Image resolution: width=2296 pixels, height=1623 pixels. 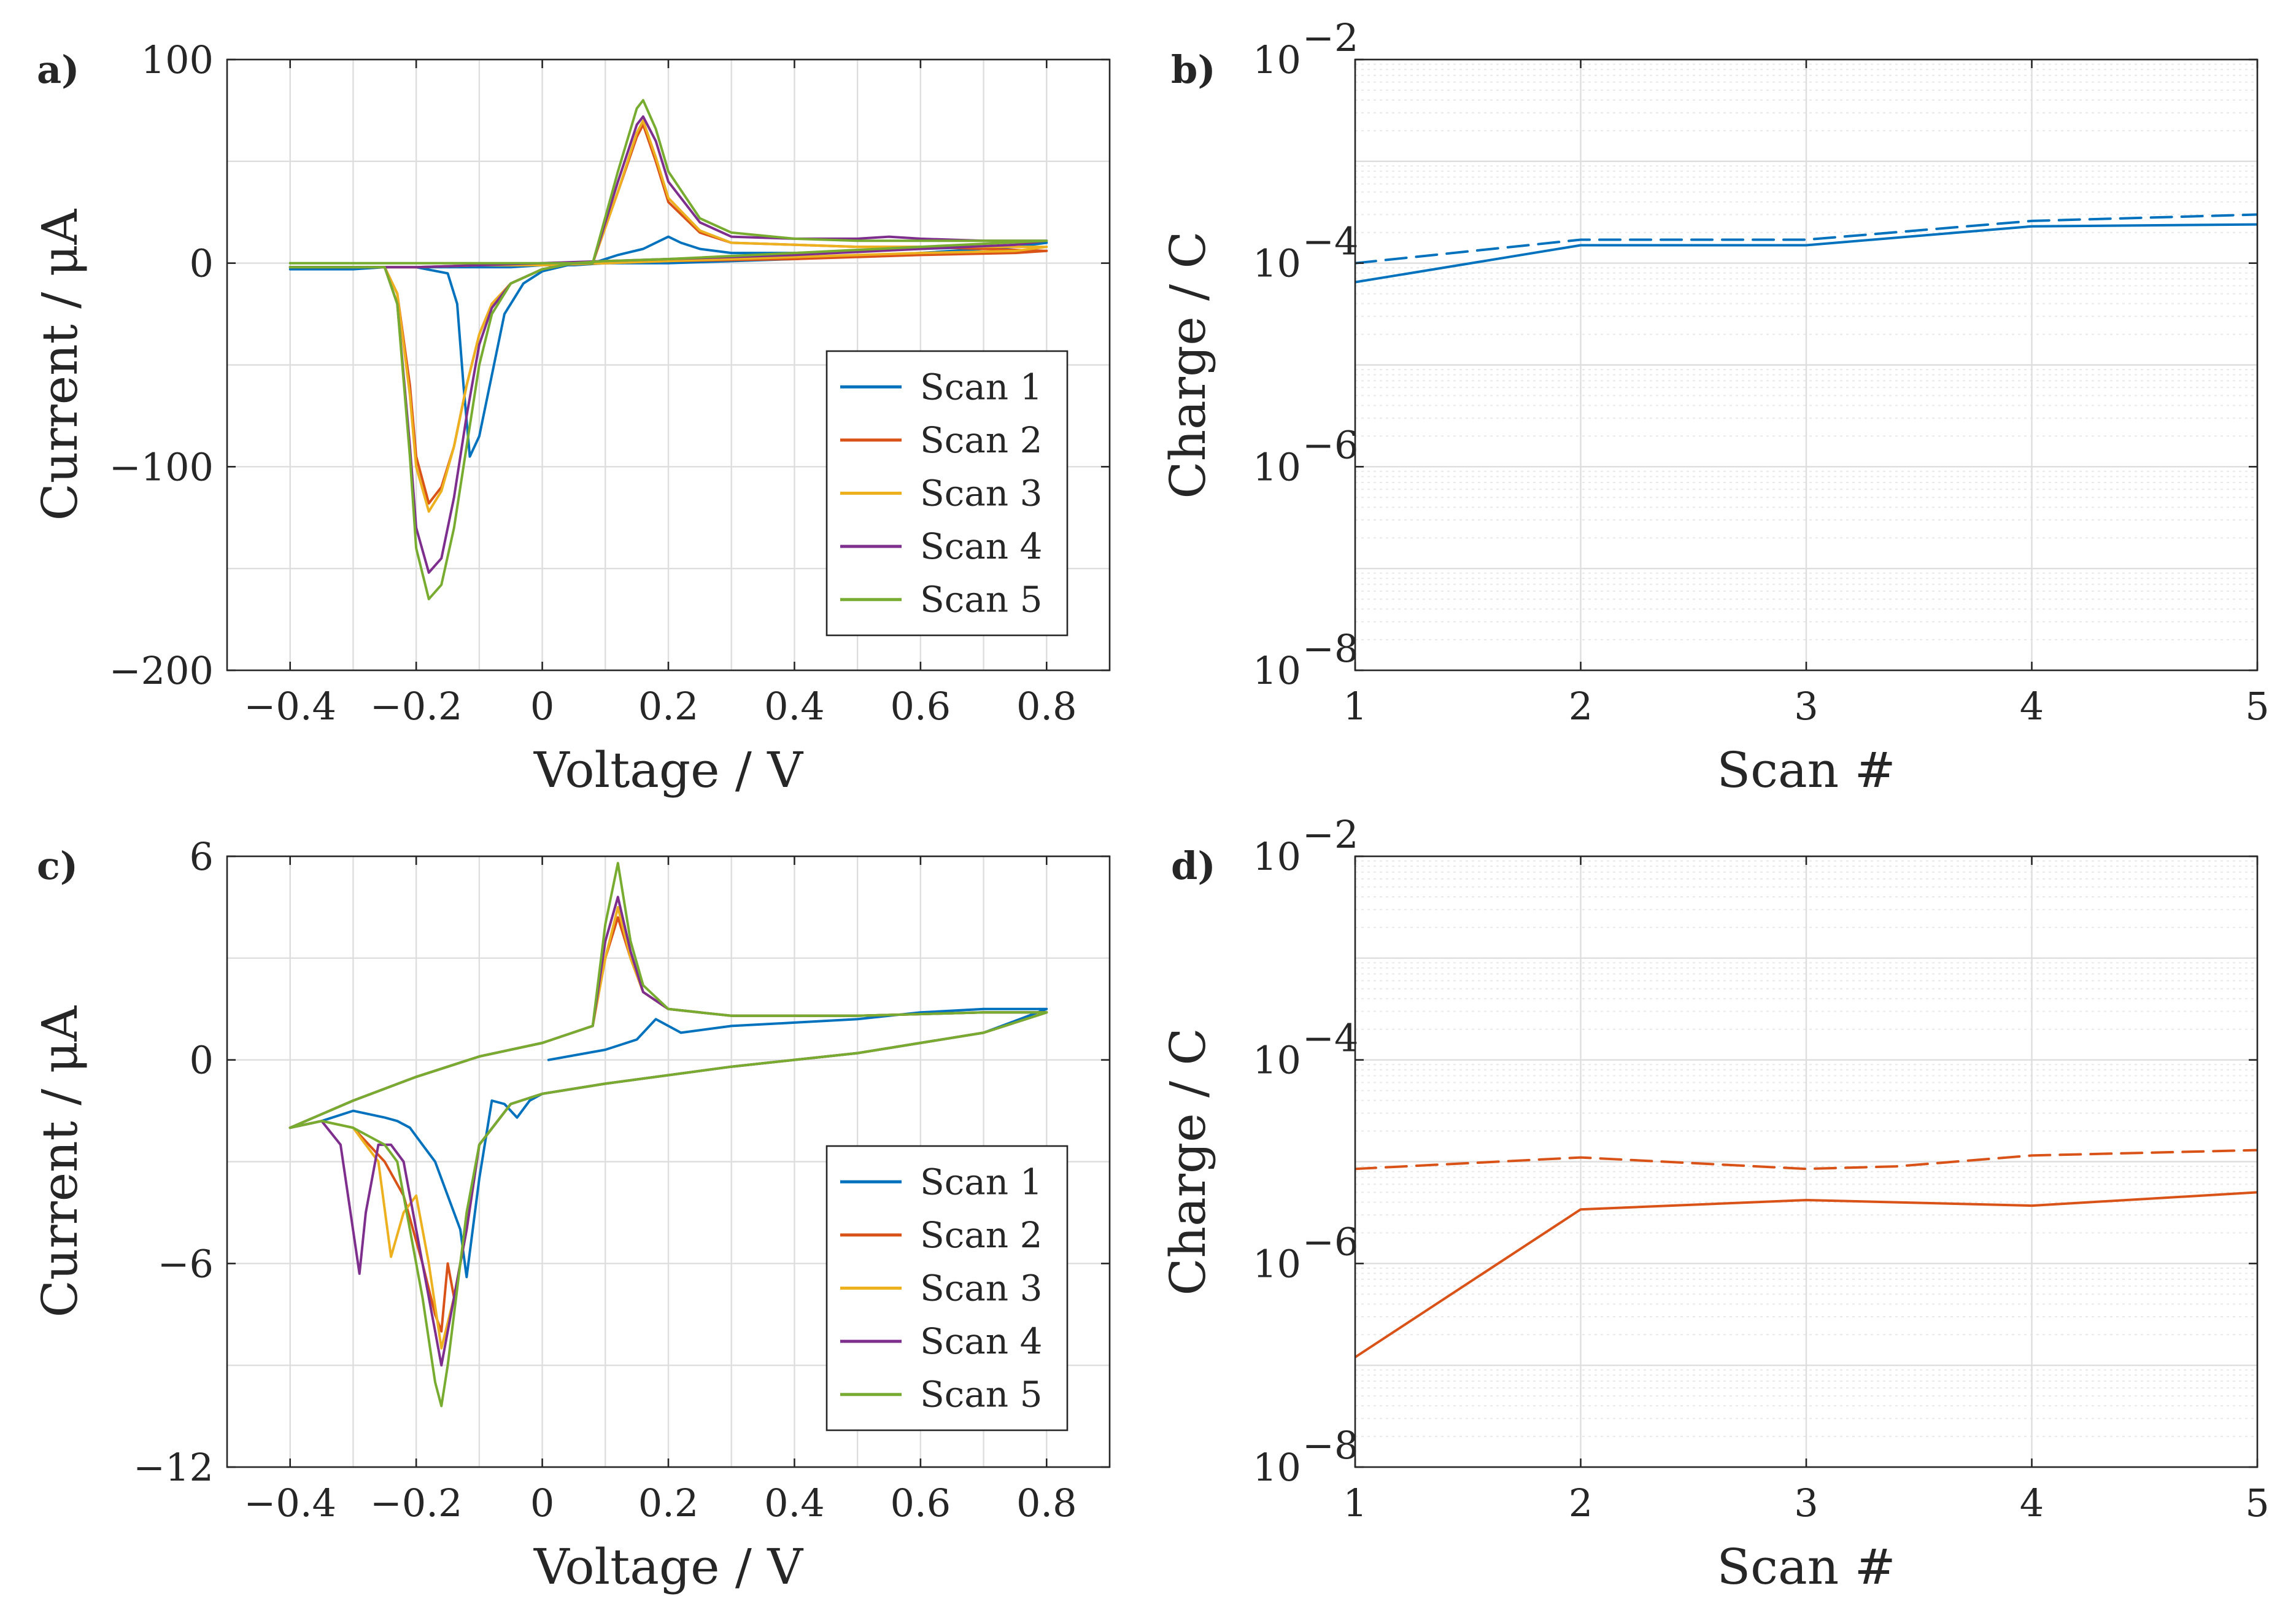 I want to click on y-tick-label: −6, so click(x=186, y=1263).